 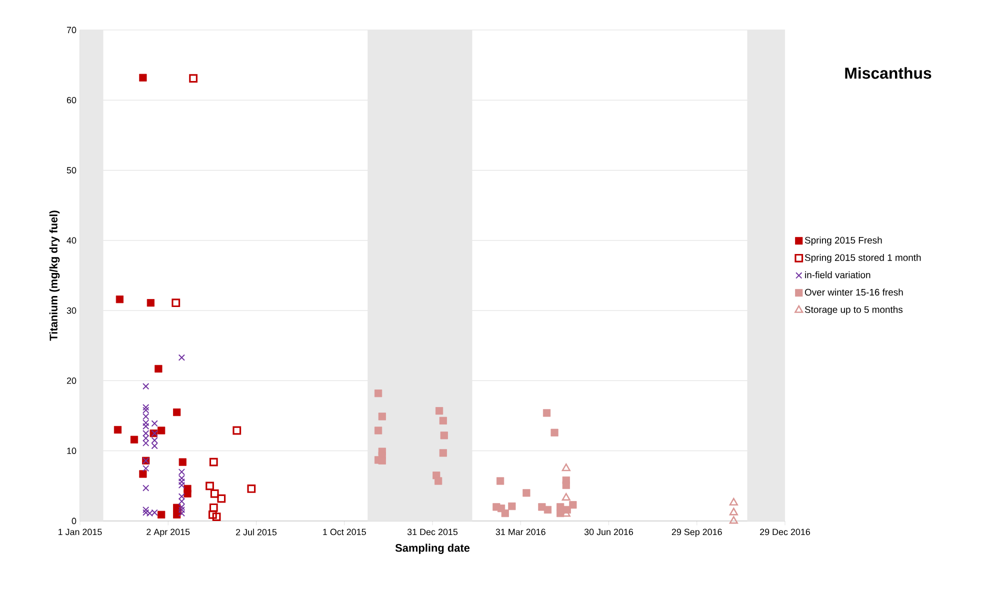 What do you see at coordinates (256, 532) in the screenshot?
I see `x-tick-label: 2 Jul 2015` at bounding box center [256, 532].